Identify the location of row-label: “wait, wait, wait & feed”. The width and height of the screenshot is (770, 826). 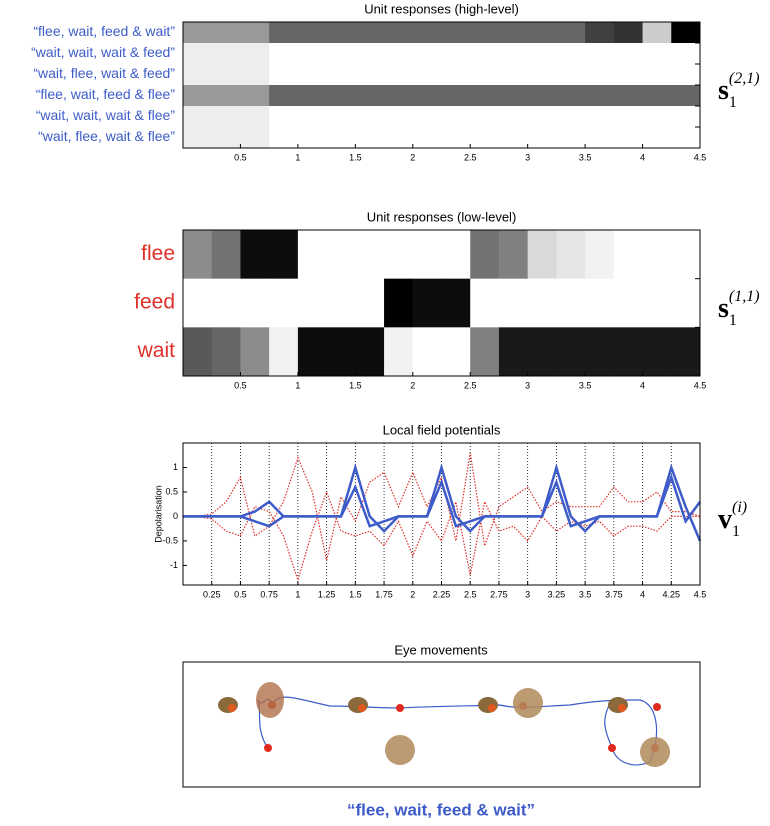
(103, 52).